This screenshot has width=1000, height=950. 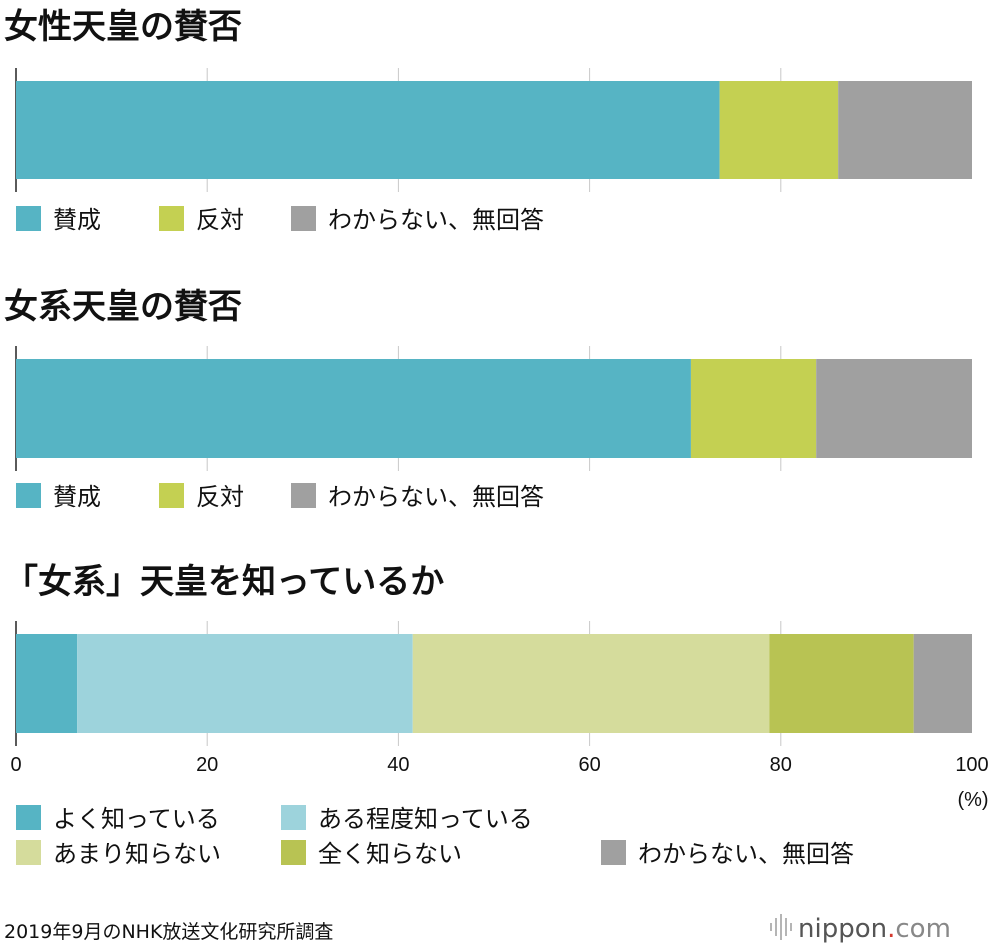 What do you see at coordinates (972, 800) in the screenshot?
I see `x-axis-unit: (%)` at bounding box center [972, 800].